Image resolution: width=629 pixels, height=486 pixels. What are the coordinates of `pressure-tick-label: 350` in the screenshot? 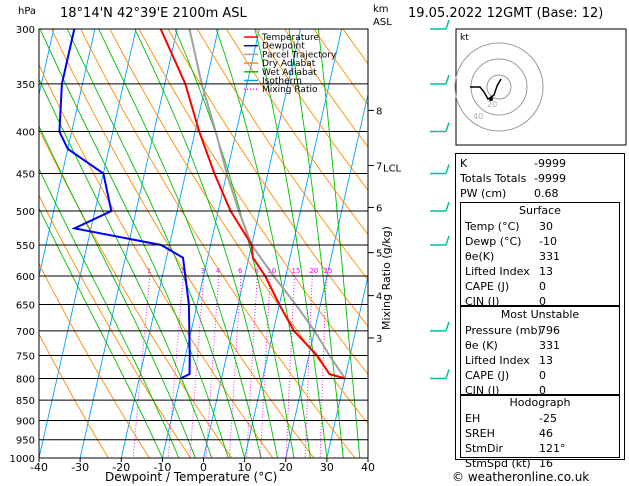 It's located at (25, 85).